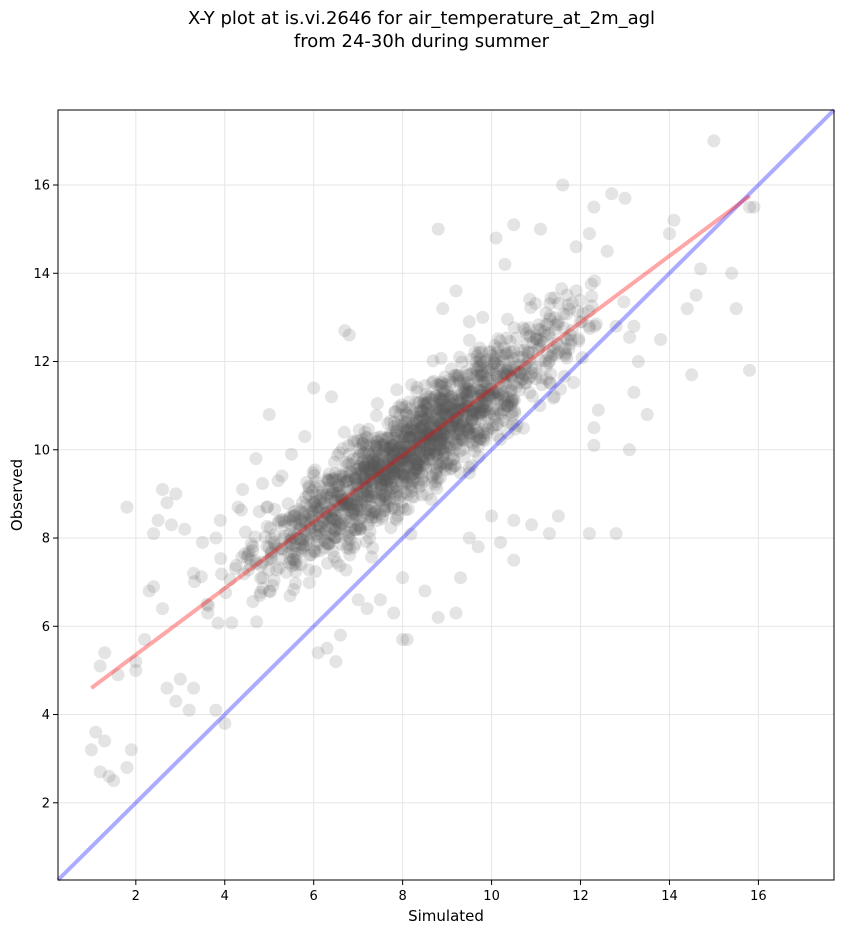 This screenshot has width=843, height=934. What do you see at coordinates (758, 896) in the screenshot?
I see `x-tick-label: 16` at bounding box center [758, 896].